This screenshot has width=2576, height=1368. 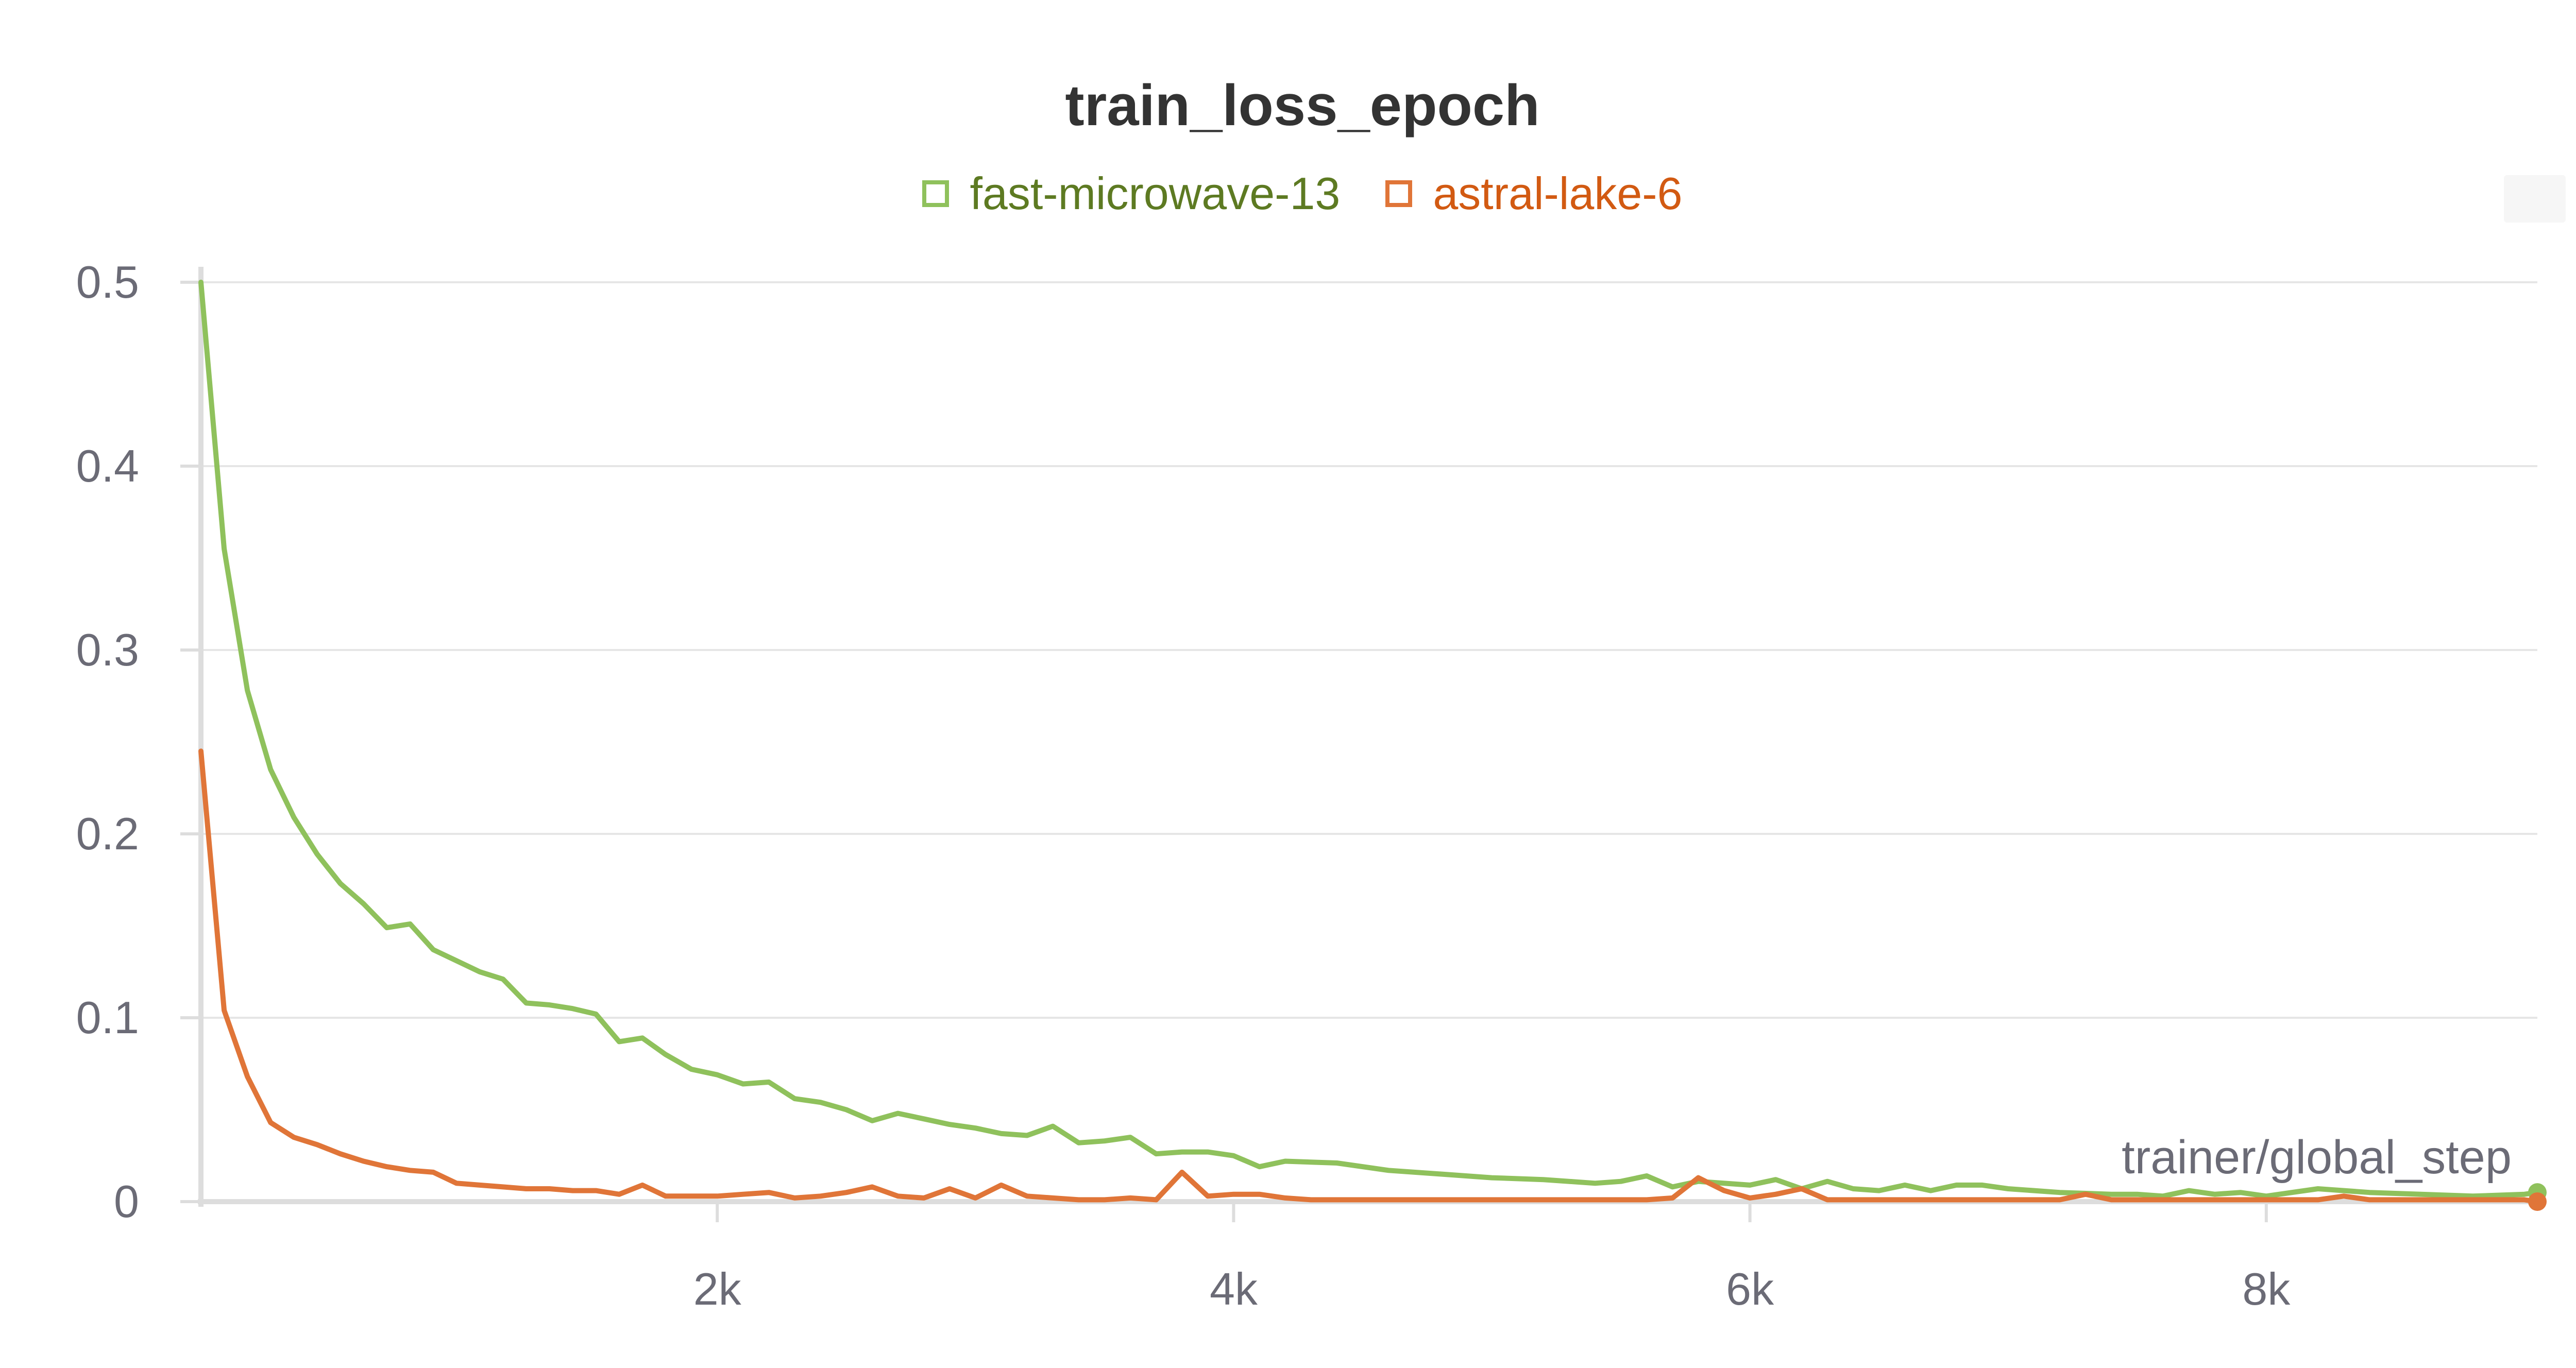 I want to click on x-tick-label: 2k, so click(x=717, y=1288).